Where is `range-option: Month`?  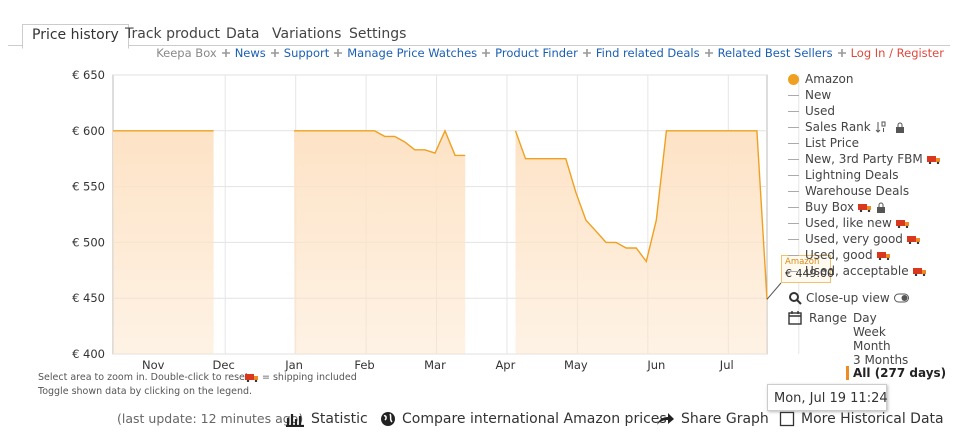
range-option: Month is located at coordinates (872, 346).